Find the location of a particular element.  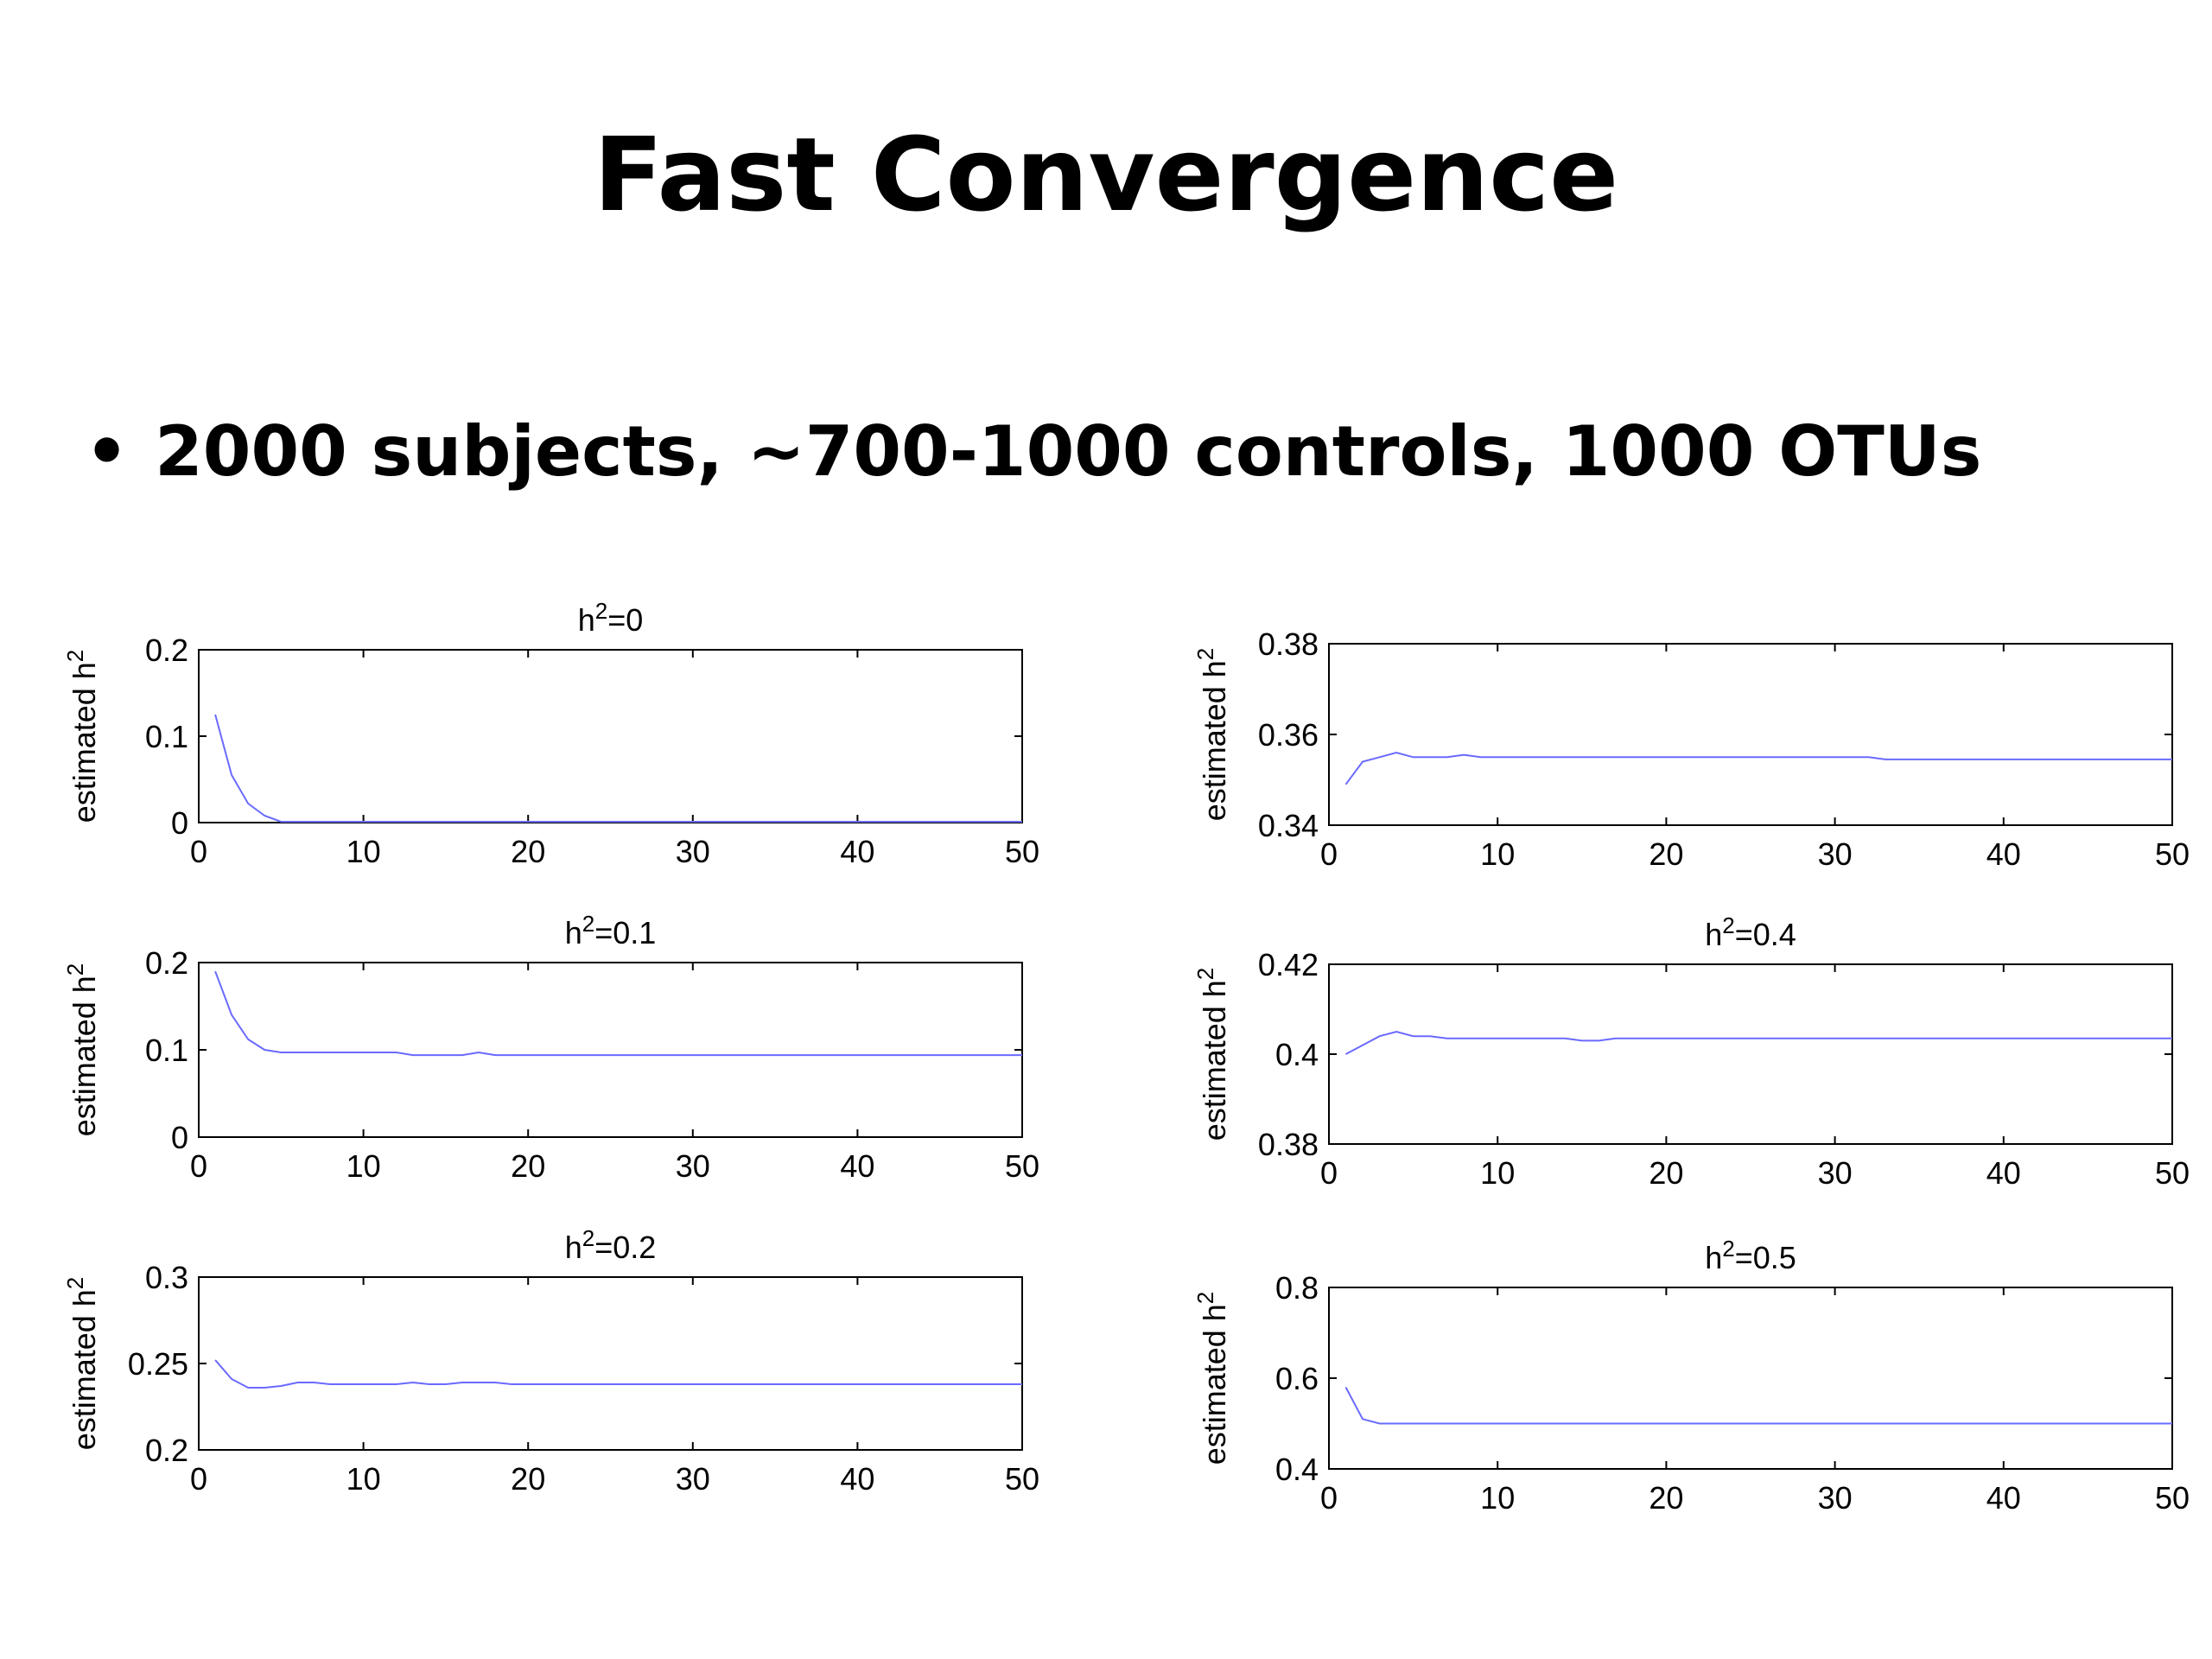

slide-title: Fast Convergence is located at coordinates (1106, 174).